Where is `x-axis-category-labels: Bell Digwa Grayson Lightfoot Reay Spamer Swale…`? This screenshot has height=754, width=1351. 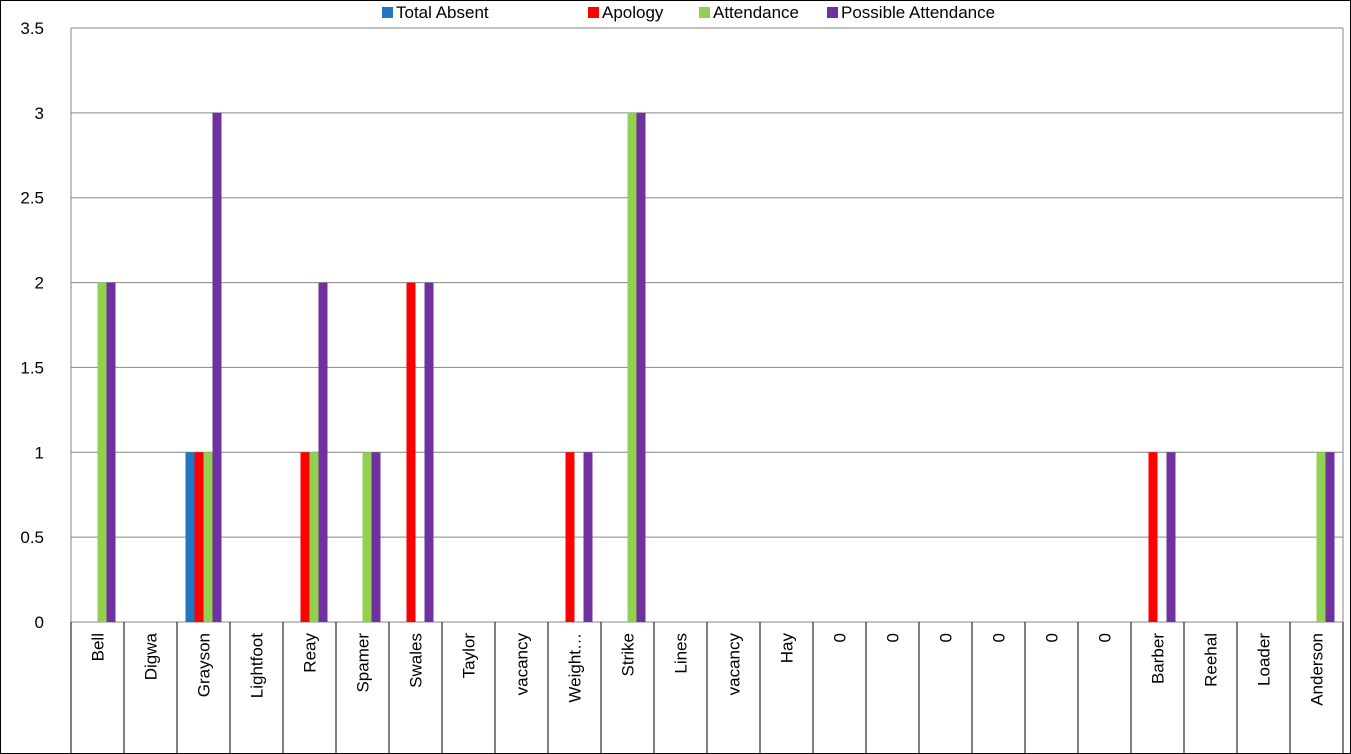 x-axis-category-labels: Bell Digwa Grayson Lightfoot Reay Spamer Swale… is located at coordinates (708, 668).